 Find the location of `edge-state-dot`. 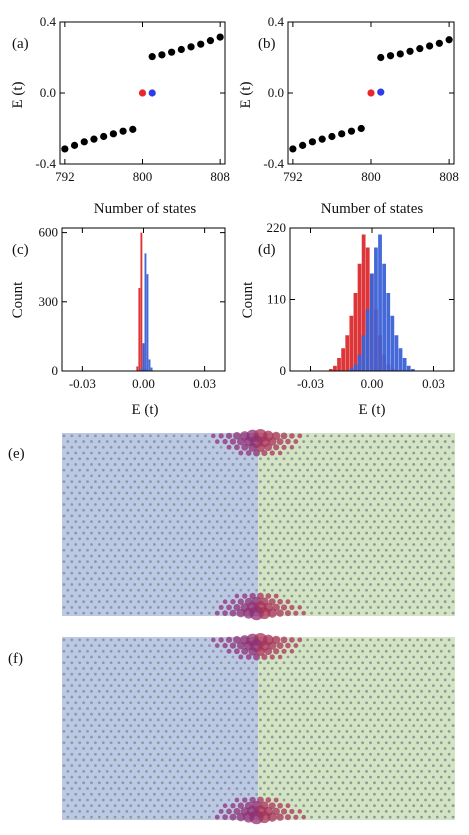

edge-state-dot is located at coordinates (237, 596).